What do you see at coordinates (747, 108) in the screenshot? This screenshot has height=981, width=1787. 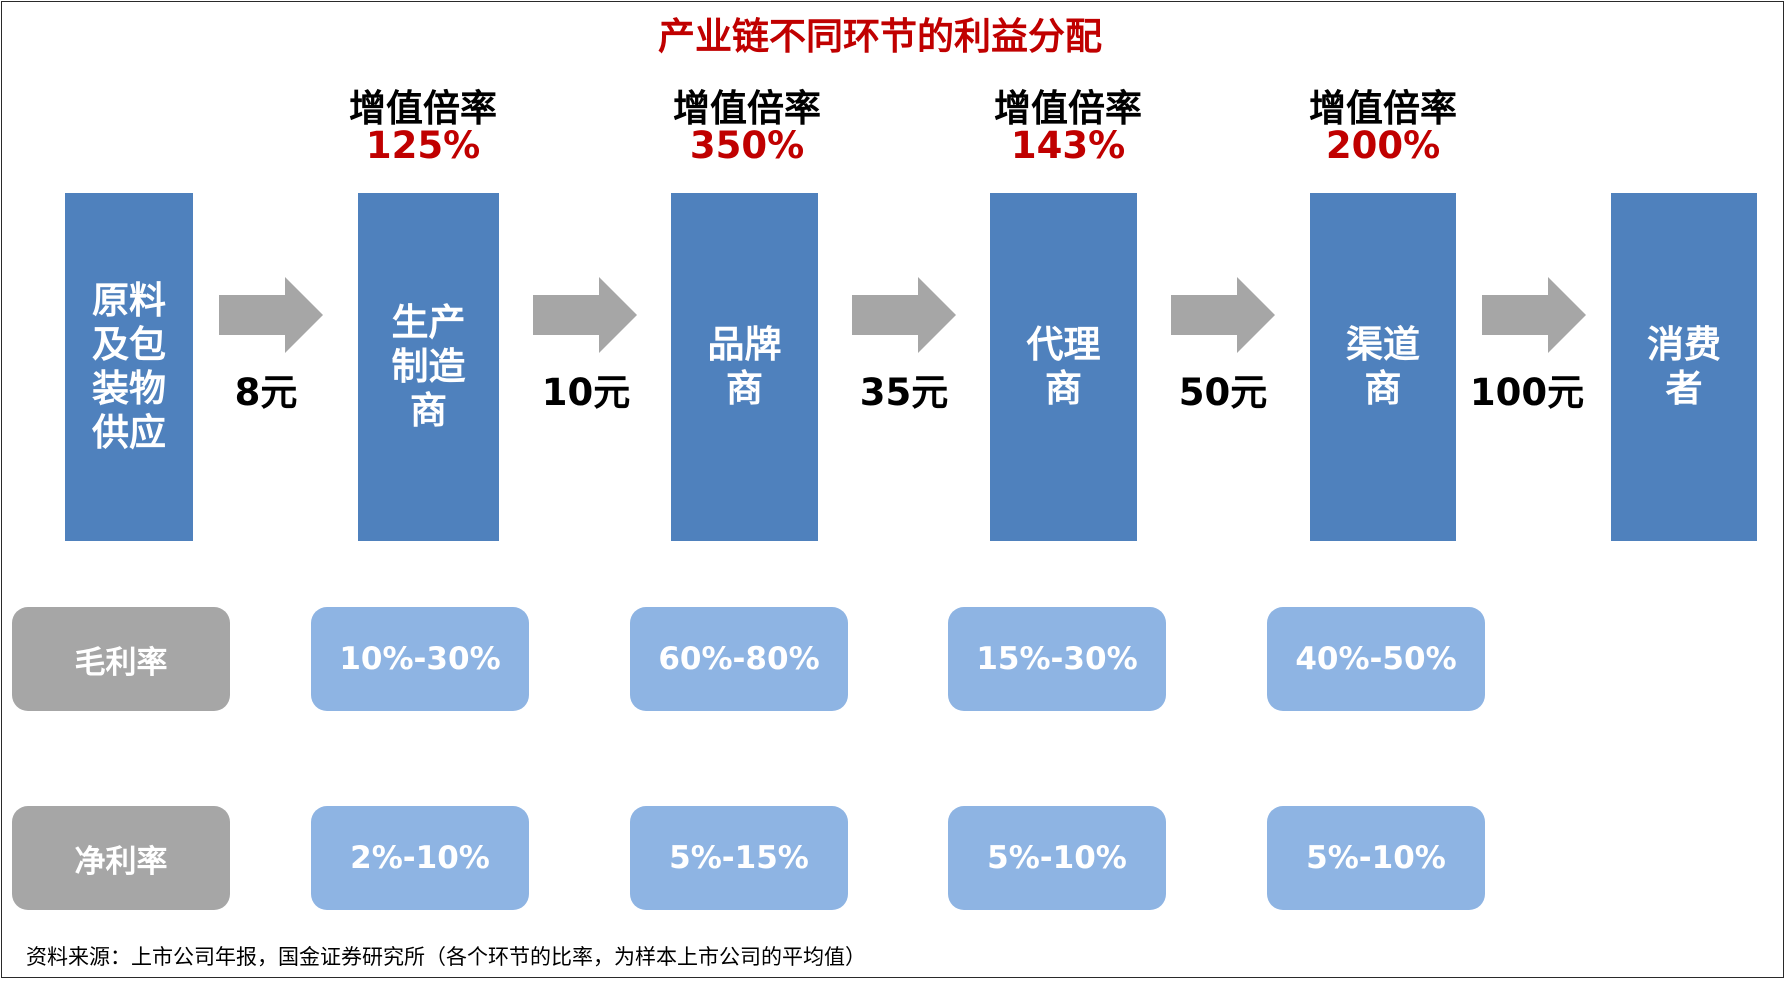 I see `value-added-label-2: 增值倍率` at bounding box center [747, 108].